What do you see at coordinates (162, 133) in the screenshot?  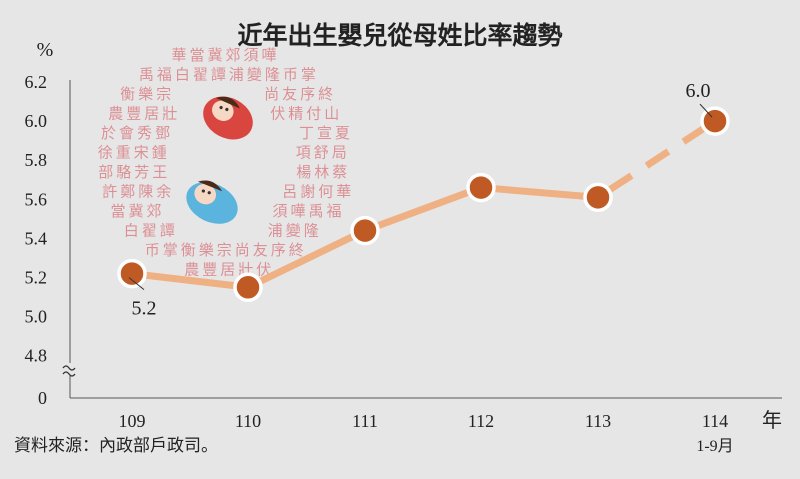 I see `decoration-char: 鄧` at bounding box center [162, 133].